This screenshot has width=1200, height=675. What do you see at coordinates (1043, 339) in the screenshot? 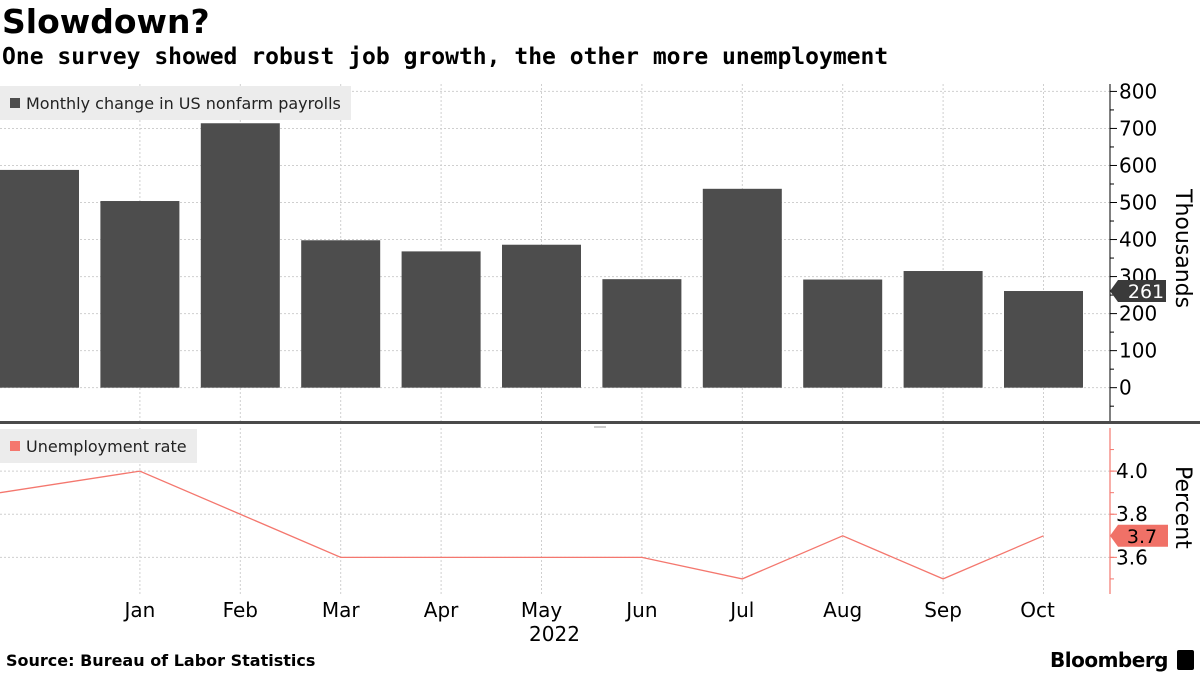
I see `bar-oct` at bounding box center [1043, 339].